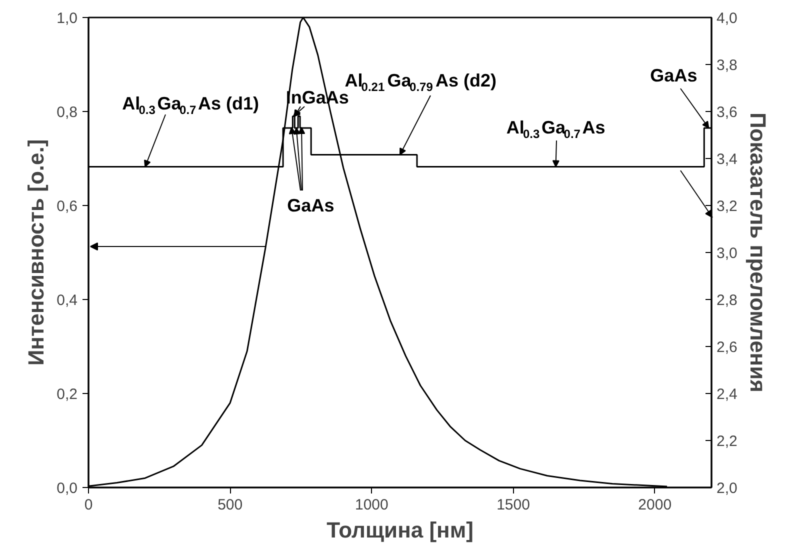 The image size is (799, 556). I want to click on y2-axis-title: Показатель преломления, so click(757, 252).